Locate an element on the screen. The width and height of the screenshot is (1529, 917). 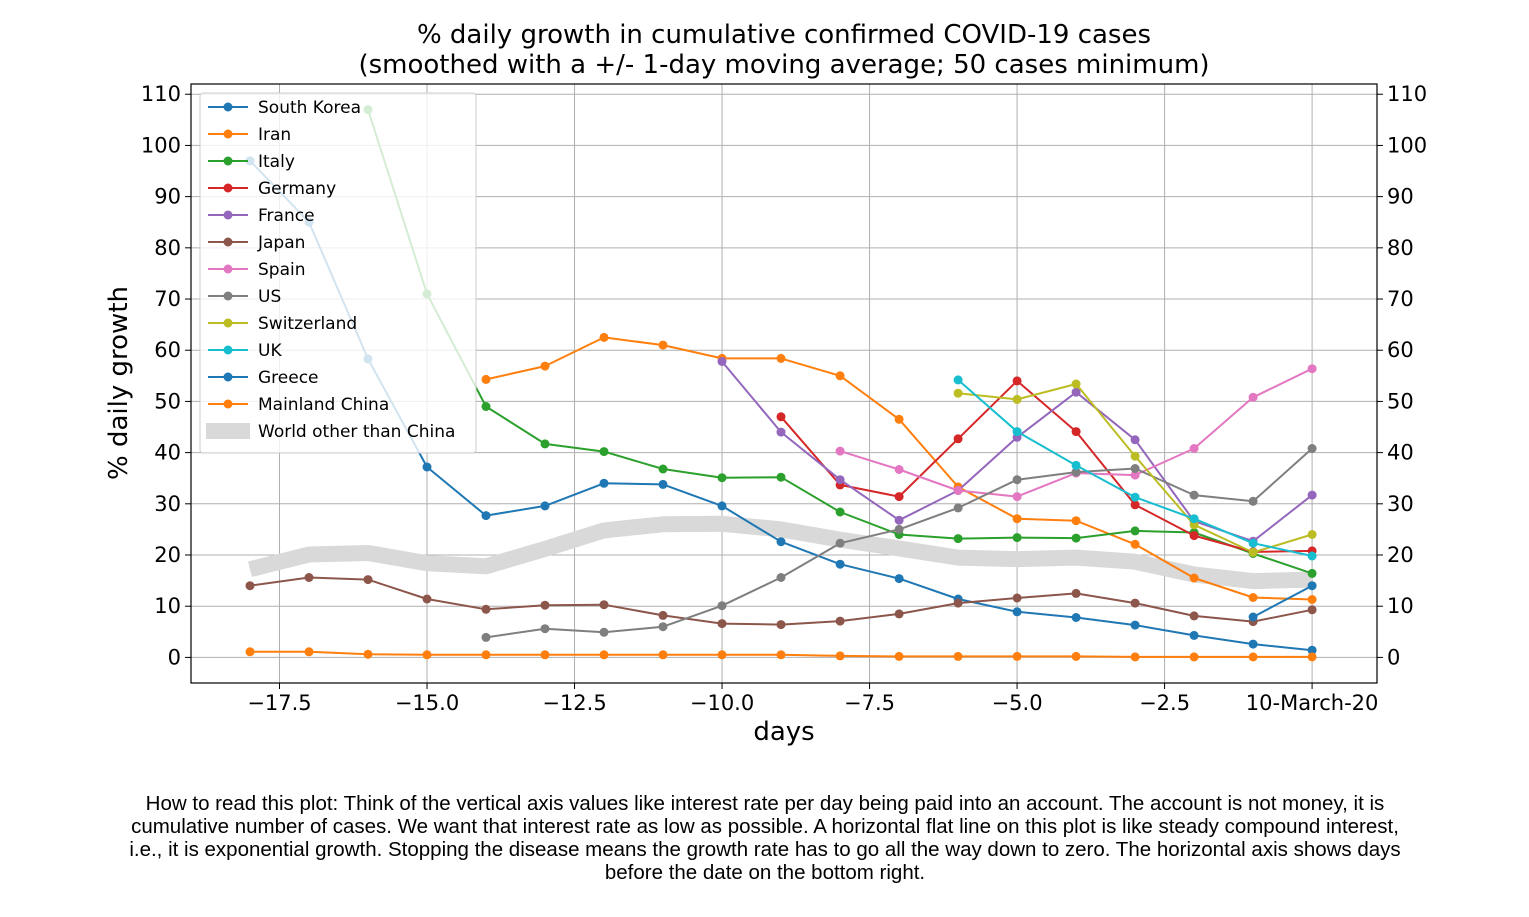
legend-entry-france: France is located at coordinates (261, 216).